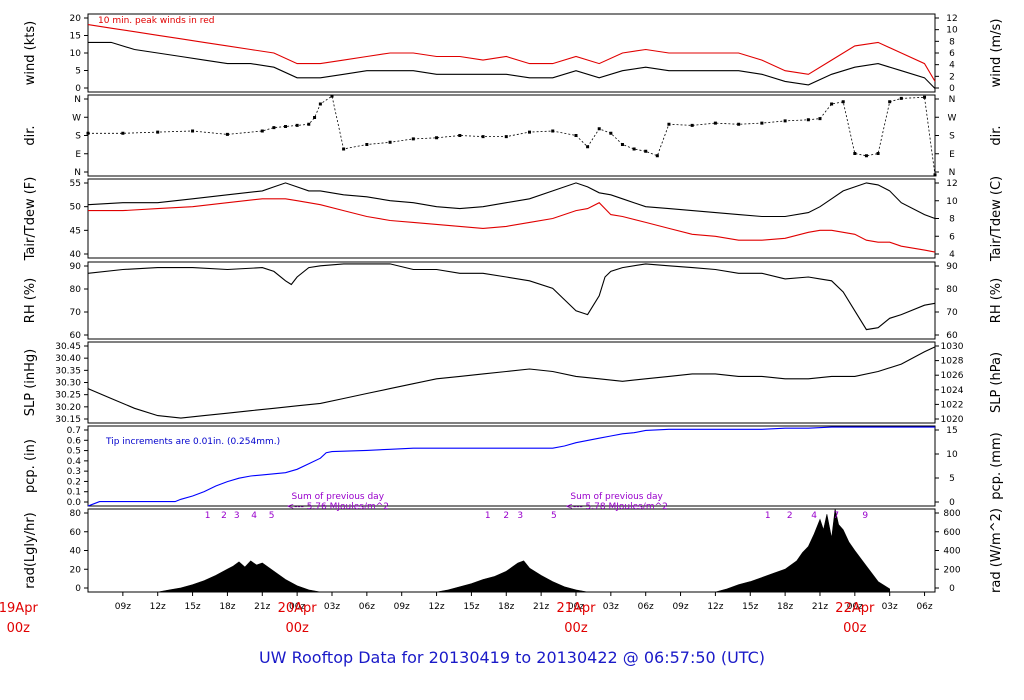  I want to click on pcp-right-tick-label: 5, so click(952, 479).